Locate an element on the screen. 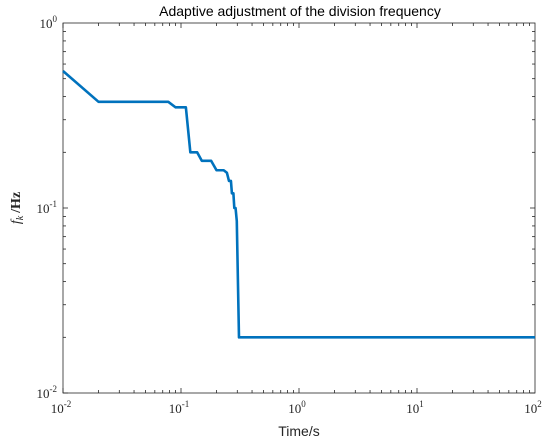 This screenshot has height=445, width=550. svg-text: fk/Hz is located at coordinates (17, 208).